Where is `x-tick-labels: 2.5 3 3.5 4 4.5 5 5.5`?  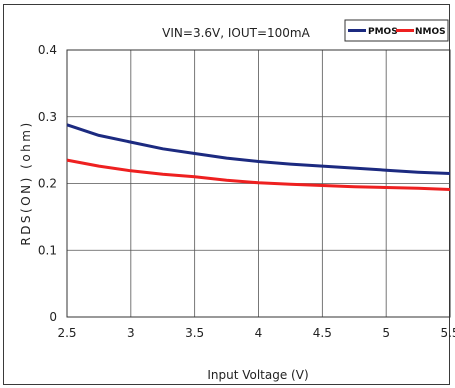 x-tick-labels: 2.5 3 3.5 4 4.5 5 5.5 is located at coordinates (256, 333).